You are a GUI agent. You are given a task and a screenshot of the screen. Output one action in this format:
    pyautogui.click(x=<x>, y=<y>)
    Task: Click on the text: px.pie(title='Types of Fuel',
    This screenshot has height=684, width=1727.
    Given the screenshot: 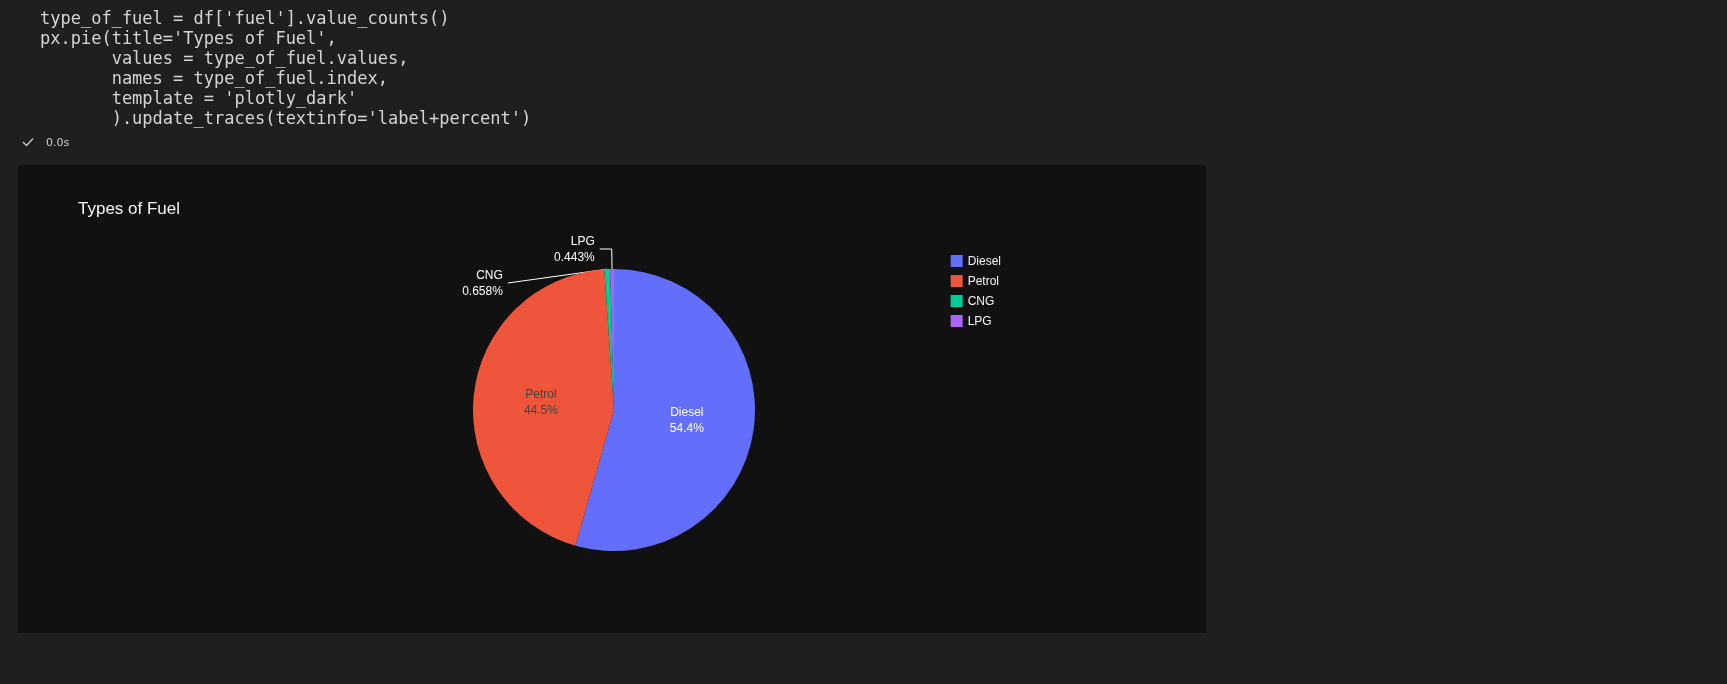 What is the action you would take?
    pyautogui.click(x=188, y=38)
    